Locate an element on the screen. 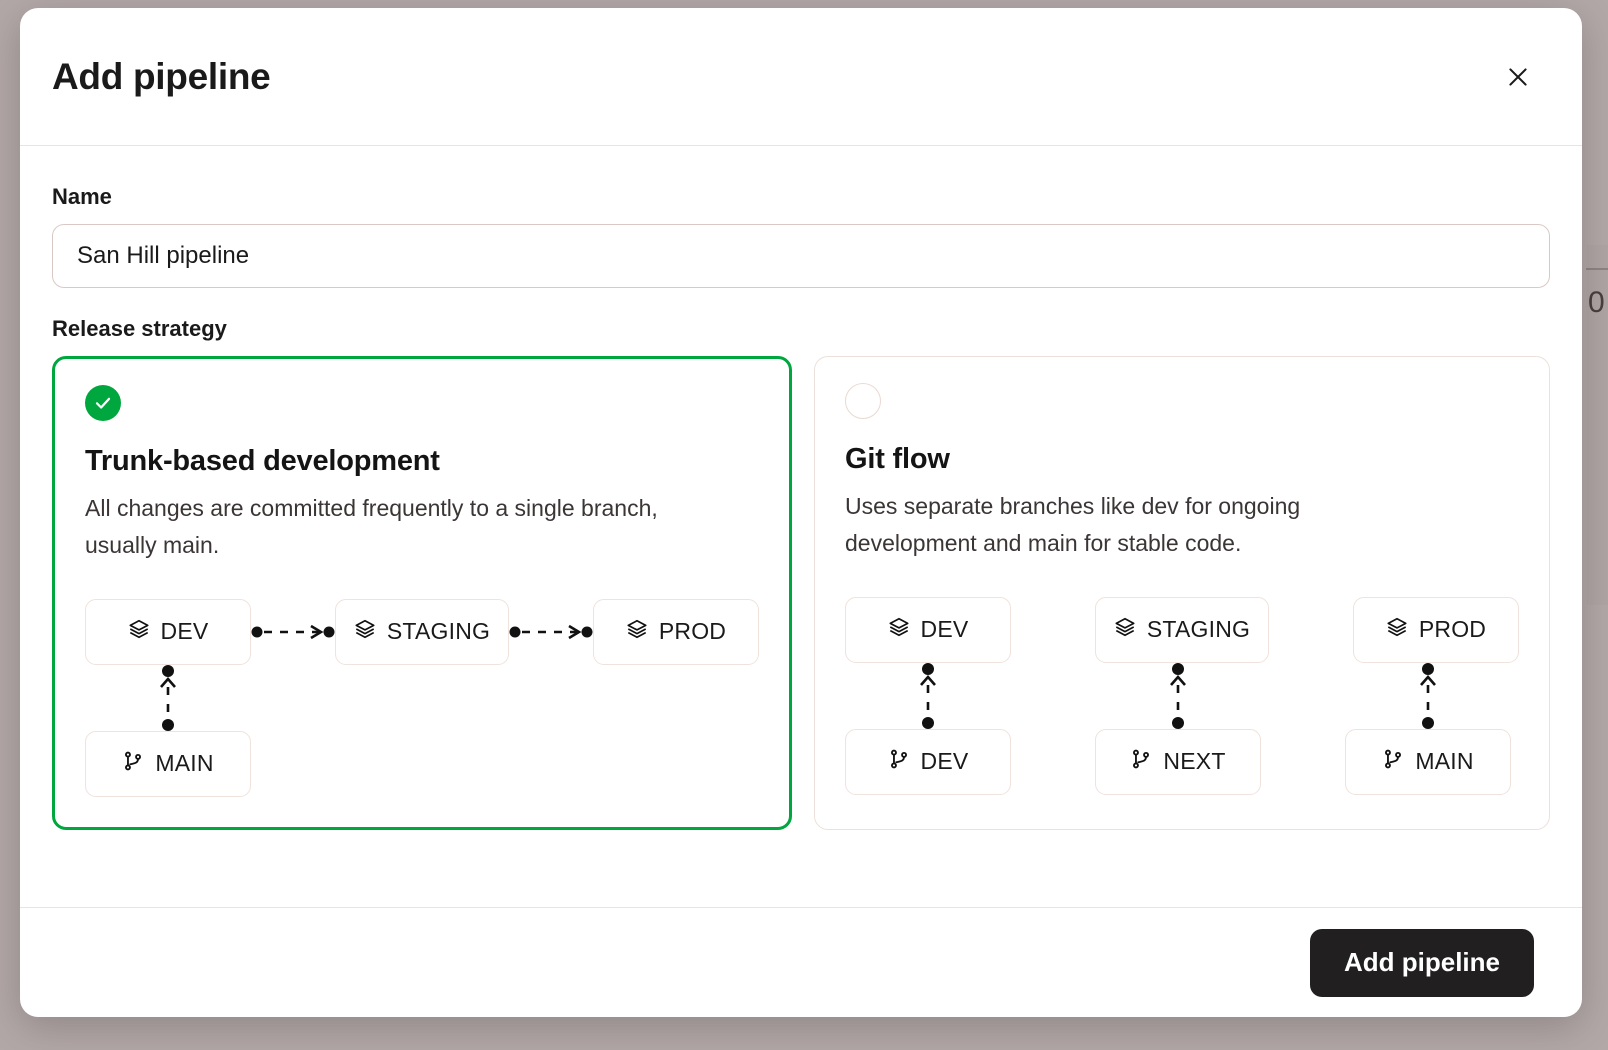  pipeline-graph-git-flow: DEV STAGING is located at coordinates (1182, 695).